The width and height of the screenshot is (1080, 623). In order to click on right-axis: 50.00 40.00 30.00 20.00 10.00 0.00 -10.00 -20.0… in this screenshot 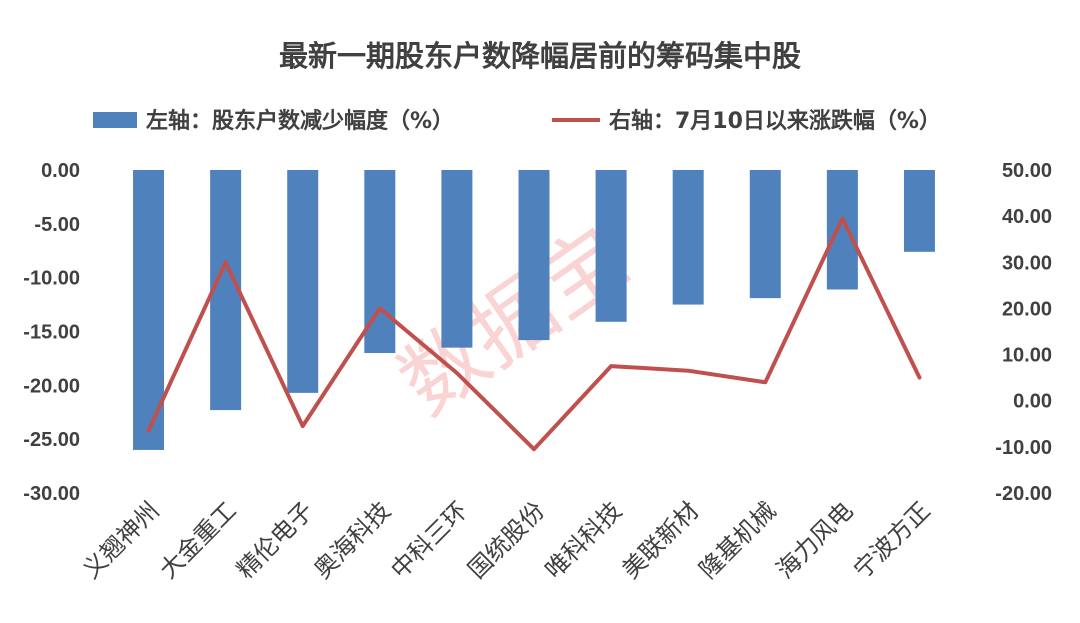, I will do `click(1023, 332)`.